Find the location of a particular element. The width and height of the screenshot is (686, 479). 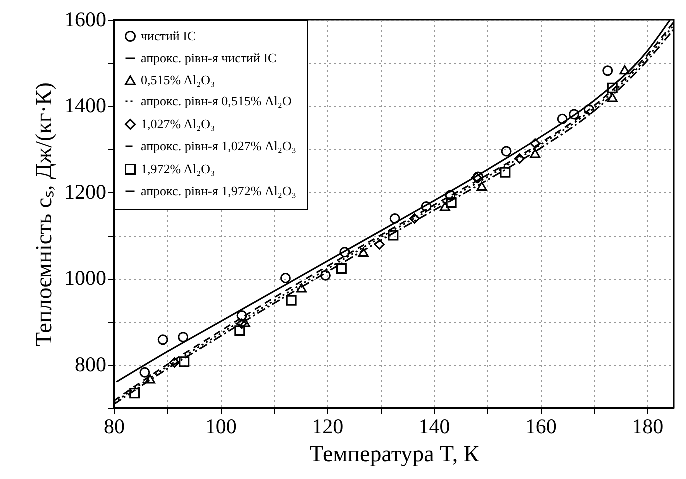

x-tick-label: 120 is located at coordinates (328, 426).